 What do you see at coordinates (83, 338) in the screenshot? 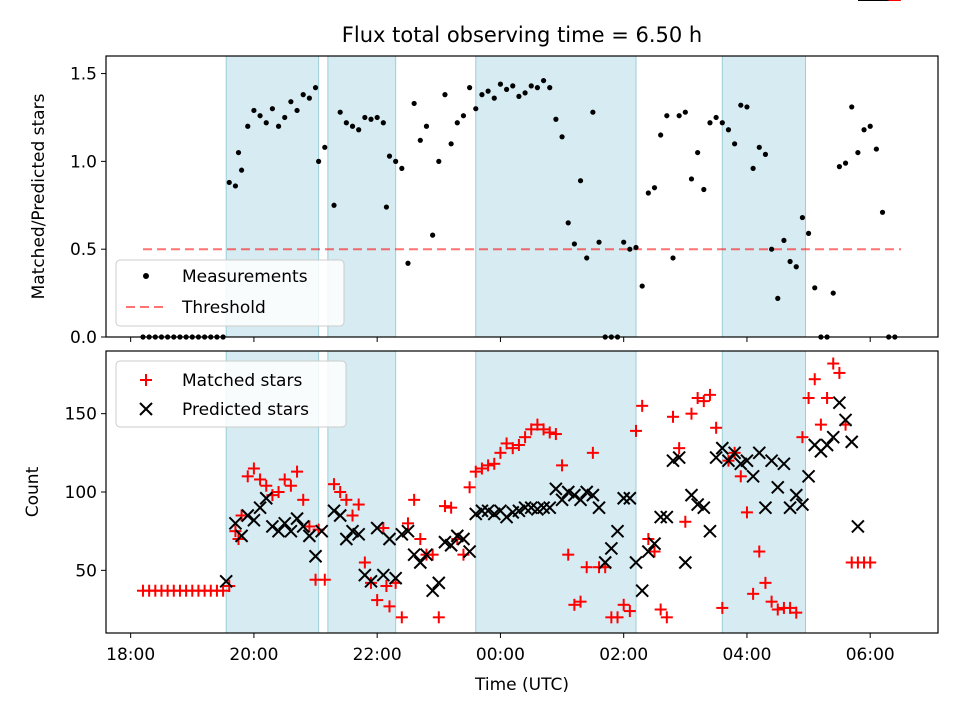
I see `y-tick-label: 0.0` at bounding box center [83, 338].